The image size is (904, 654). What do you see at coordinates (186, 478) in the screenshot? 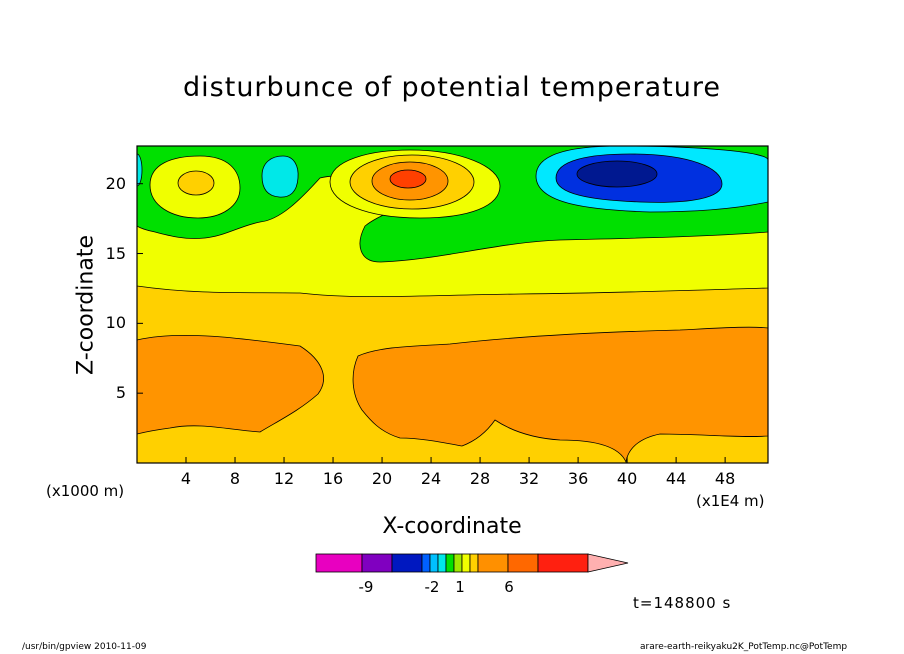
I see `x-tick-label: 4` at bounding box center [186, 478].